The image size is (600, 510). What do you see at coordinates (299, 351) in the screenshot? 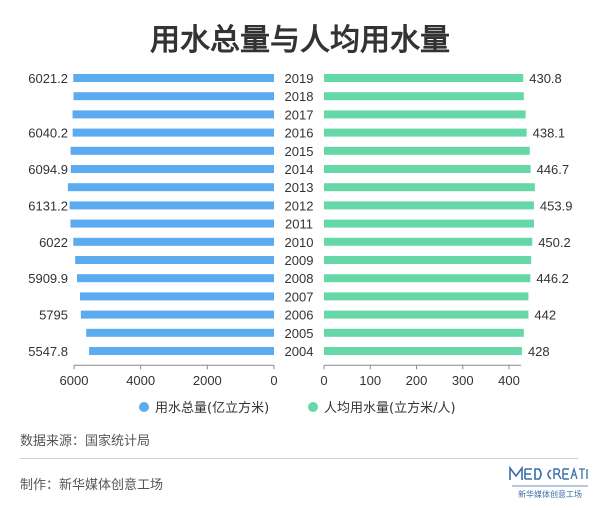
I see `year-label: 2004` at bounding box center [299, 351].